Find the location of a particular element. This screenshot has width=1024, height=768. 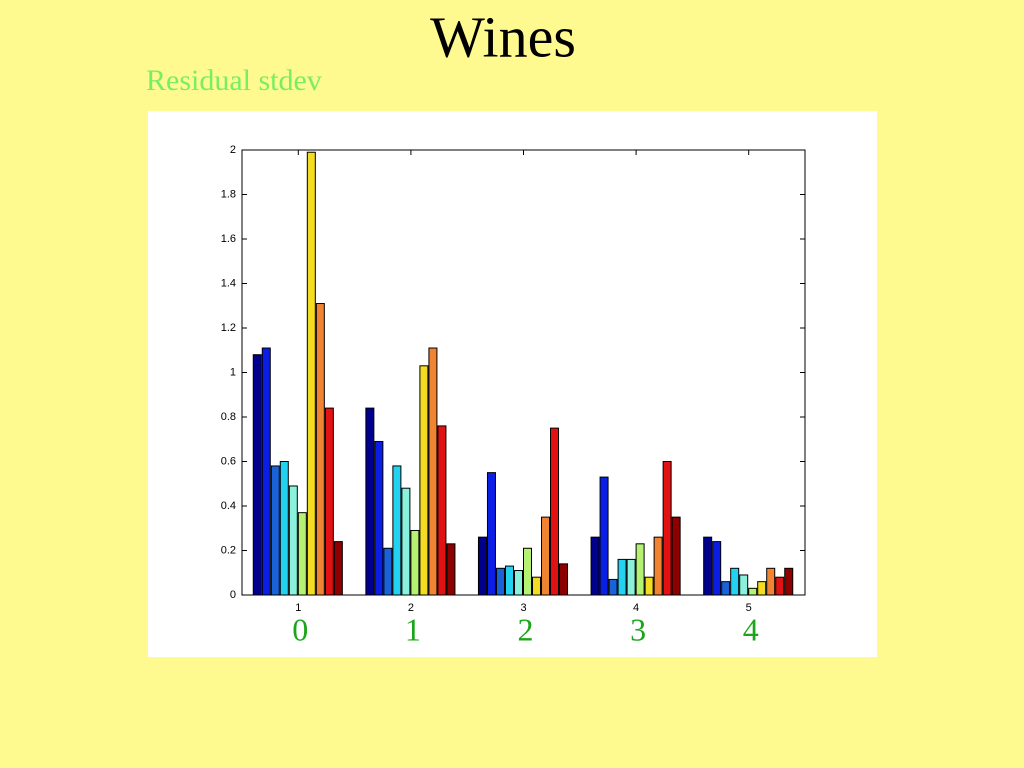

chart-title: Wines is located at coordinates (503, 36).